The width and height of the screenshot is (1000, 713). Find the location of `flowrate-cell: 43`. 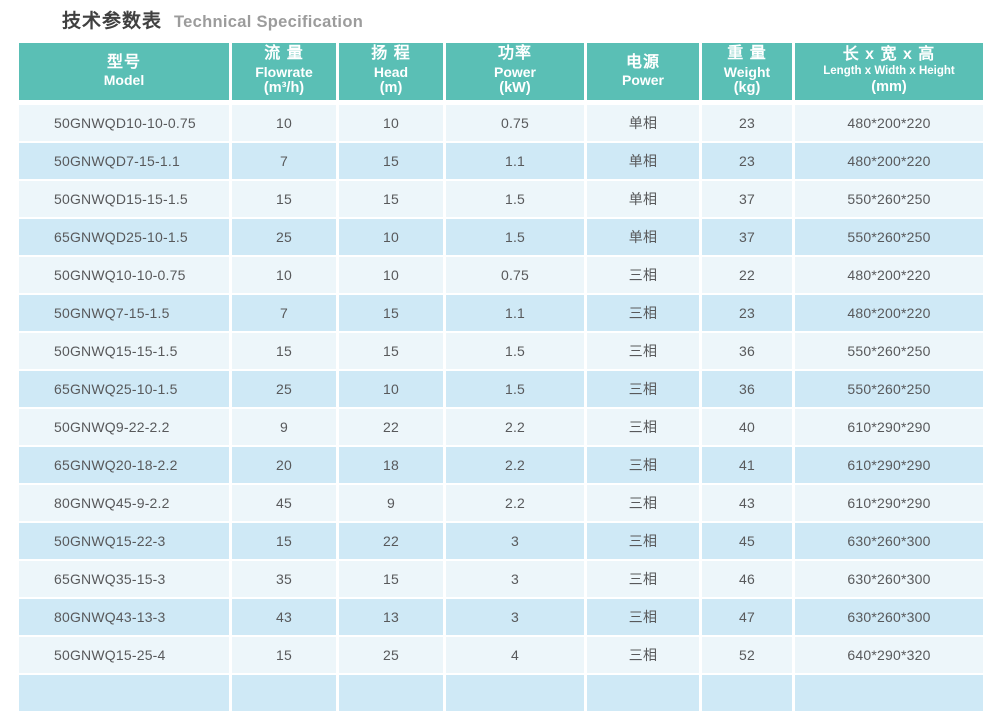

flowrate-cell: 43 is located at coordinates (284, 616).